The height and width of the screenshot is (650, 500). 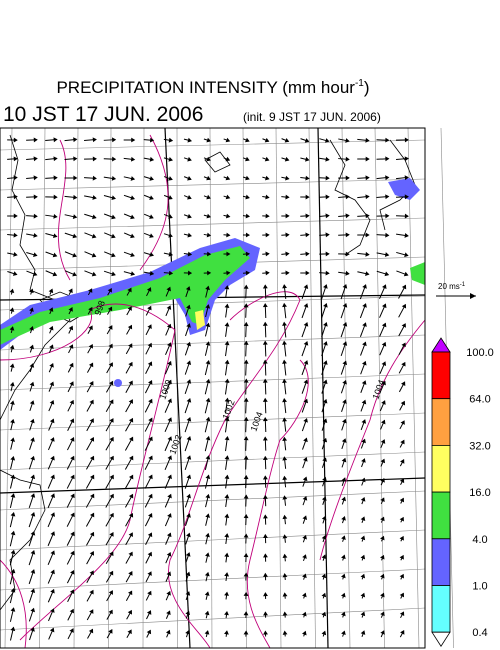 I want to click on isobar, so click(x=372, y=440).